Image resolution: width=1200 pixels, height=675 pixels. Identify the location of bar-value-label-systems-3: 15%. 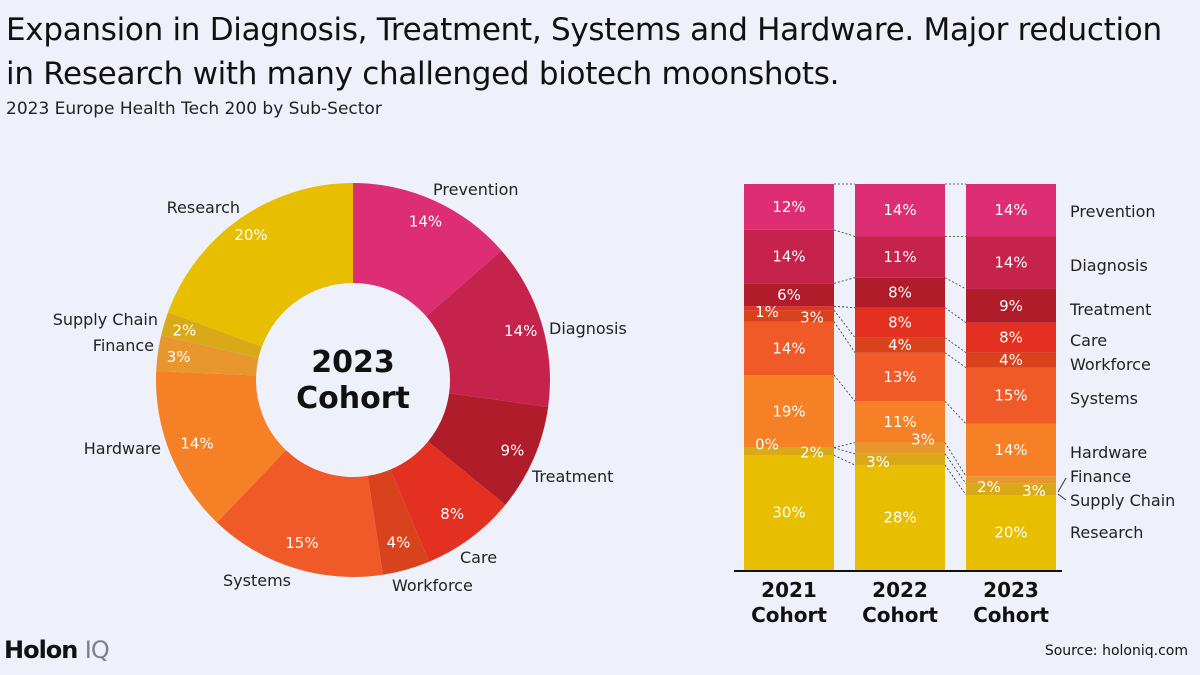
(1010, 396).